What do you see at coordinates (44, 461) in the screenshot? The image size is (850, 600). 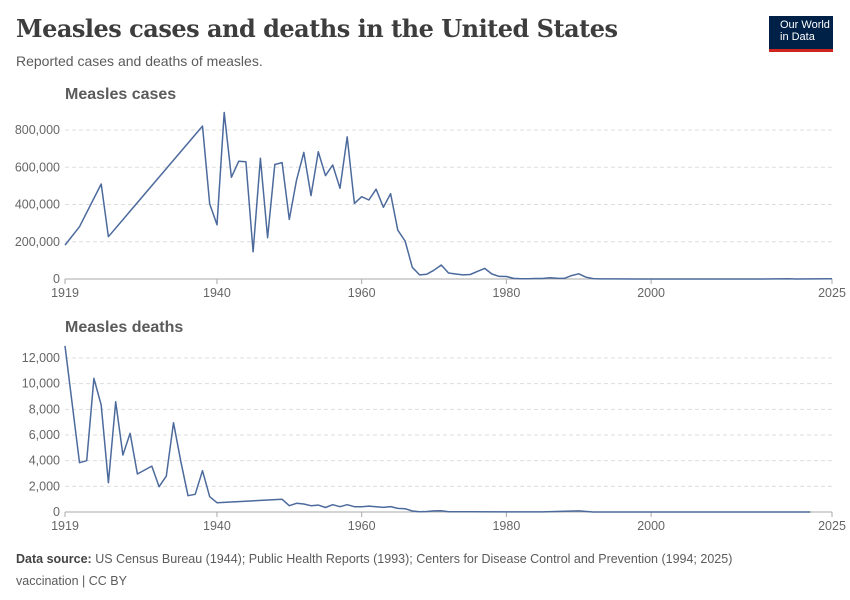 I see `y-tick-label: 4,000` at bounding box center [44, 461].